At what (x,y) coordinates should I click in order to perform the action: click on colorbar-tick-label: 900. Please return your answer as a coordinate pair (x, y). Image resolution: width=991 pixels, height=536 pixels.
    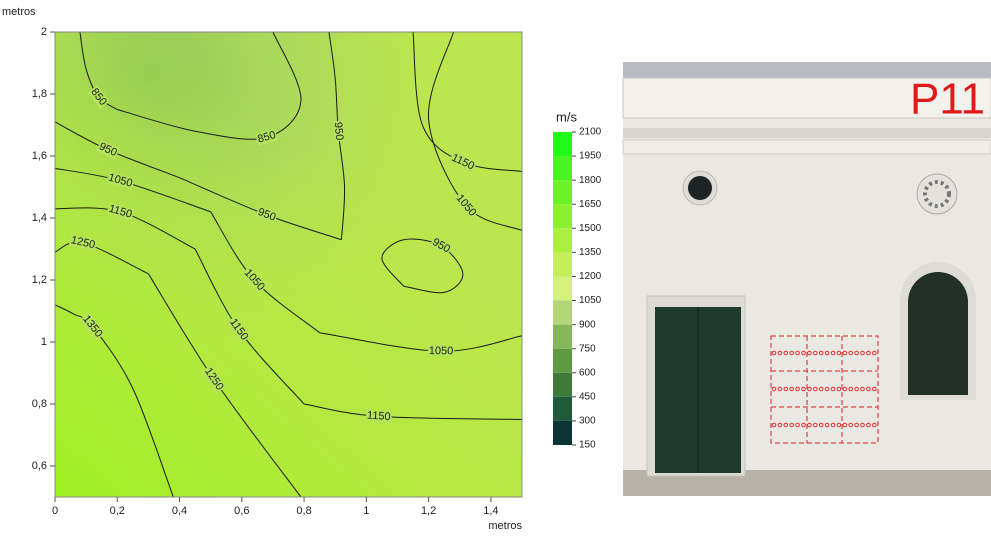
    Looking at the image, I should click on (587, 324).